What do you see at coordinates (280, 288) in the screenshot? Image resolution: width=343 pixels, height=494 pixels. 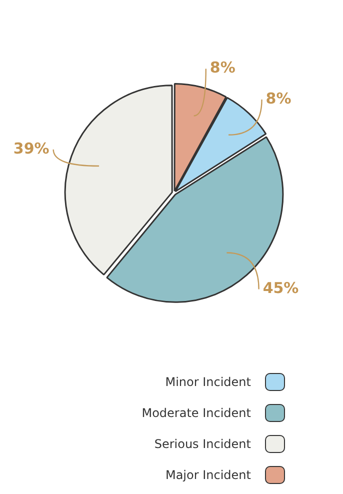 I see `data-label: 45%` at bounding box center [280, 288].